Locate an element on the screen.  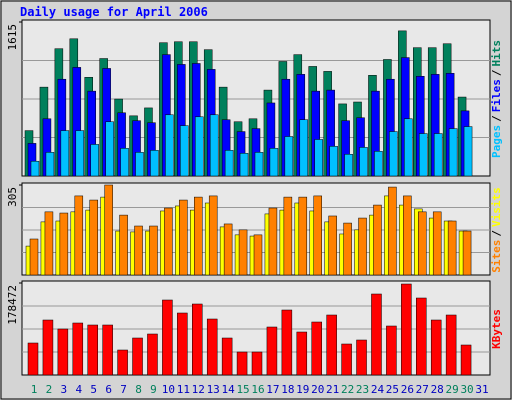
legend: KBytes is located at coordinates (496, 329).